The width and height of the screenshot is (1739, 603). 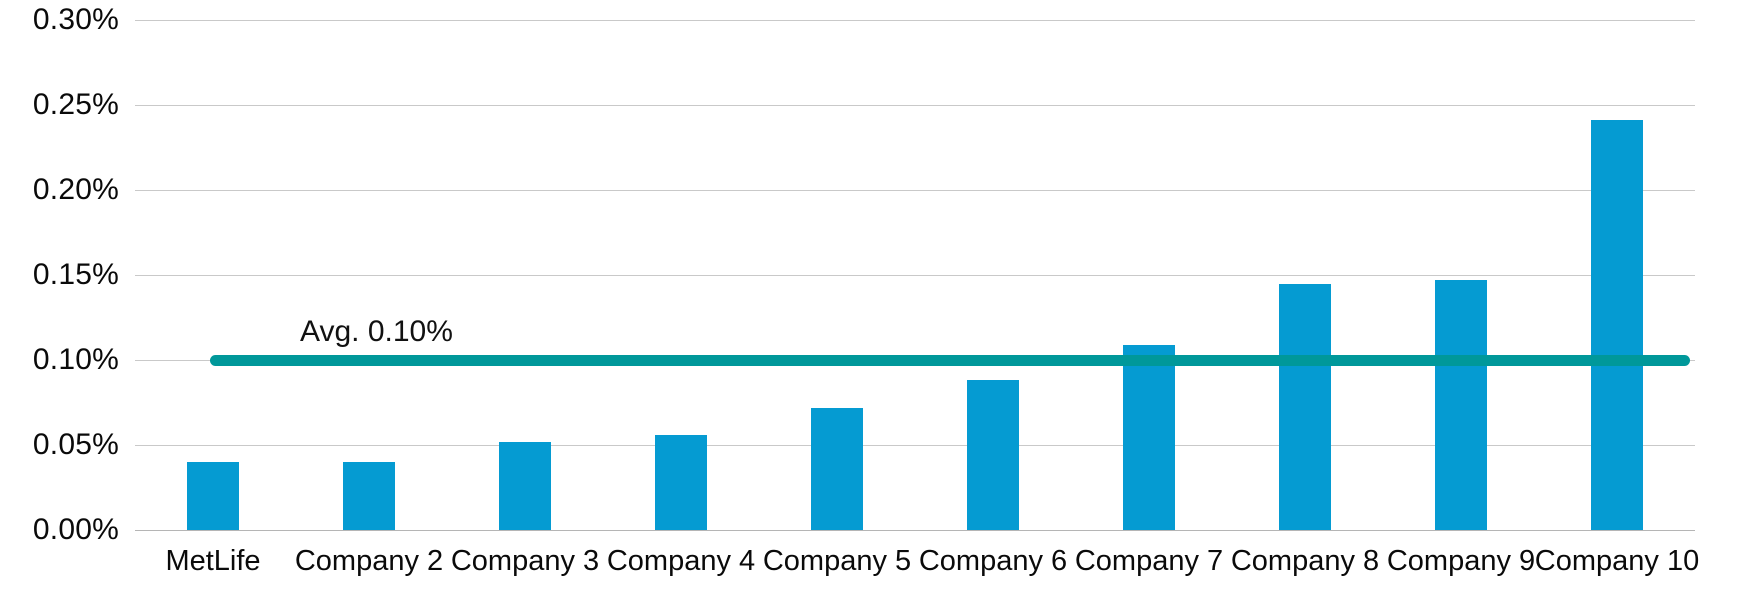 I want to click on y-axis-tick-label: 0.15%, so click(x=75, y=274).